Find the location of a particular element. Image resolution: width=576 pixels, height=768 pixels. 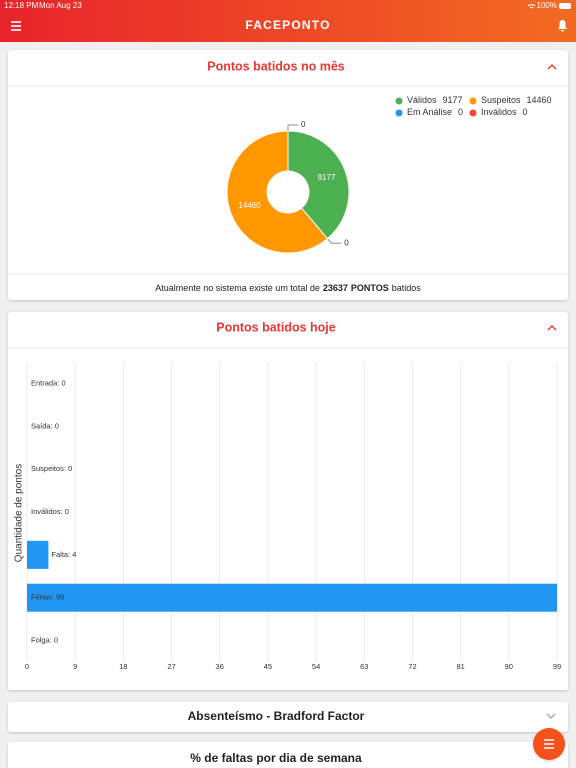

legend-entry: Em Análise 0 is located at coordinates (435, 112).